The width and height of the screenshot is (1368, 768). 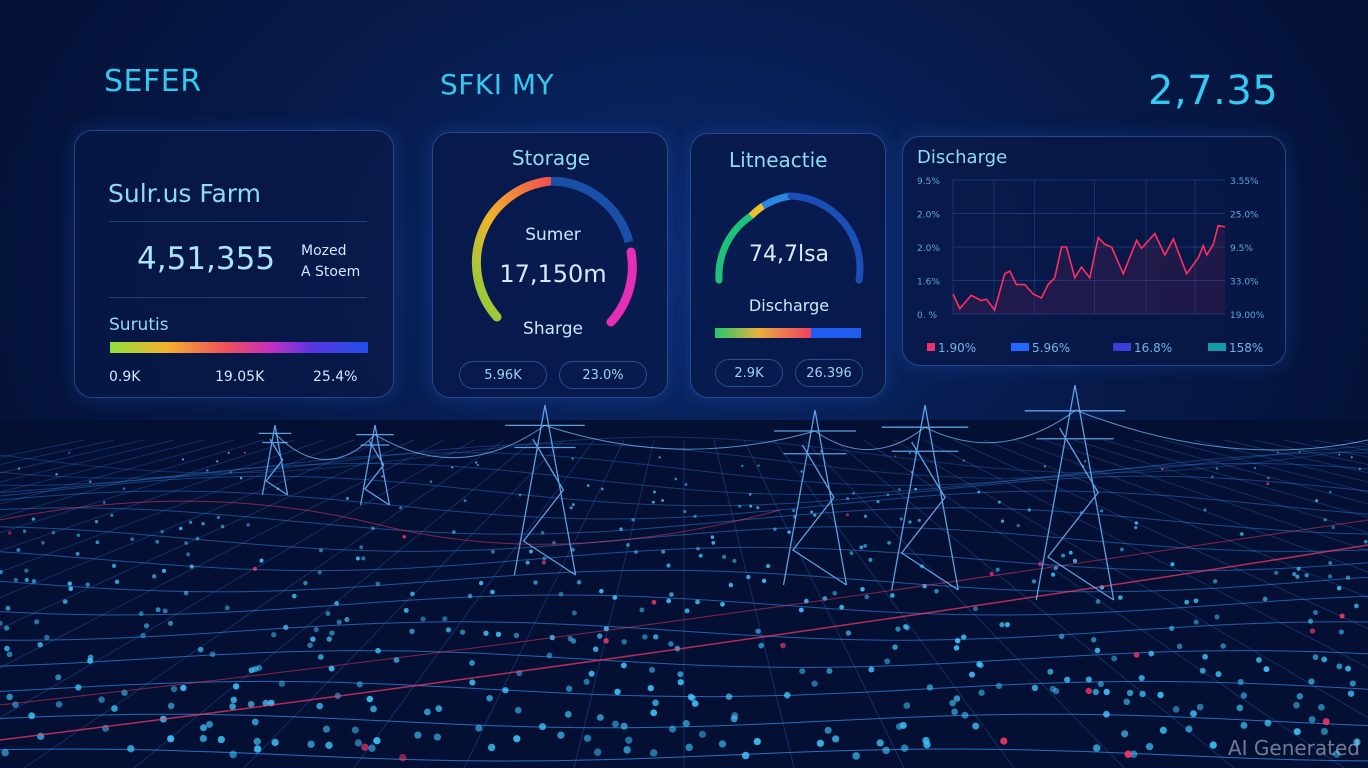 I want to click on series-line, so click(x=1089, y=268).